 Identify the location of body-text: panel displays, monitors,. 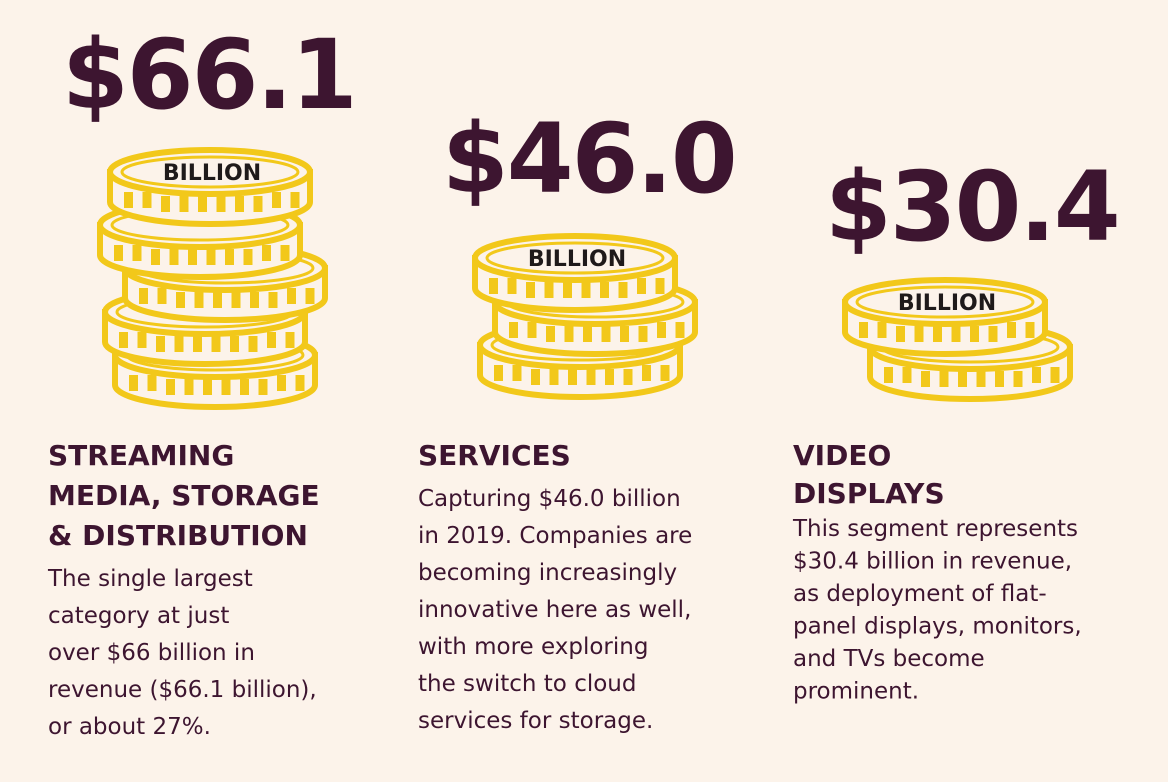
(937, 627).